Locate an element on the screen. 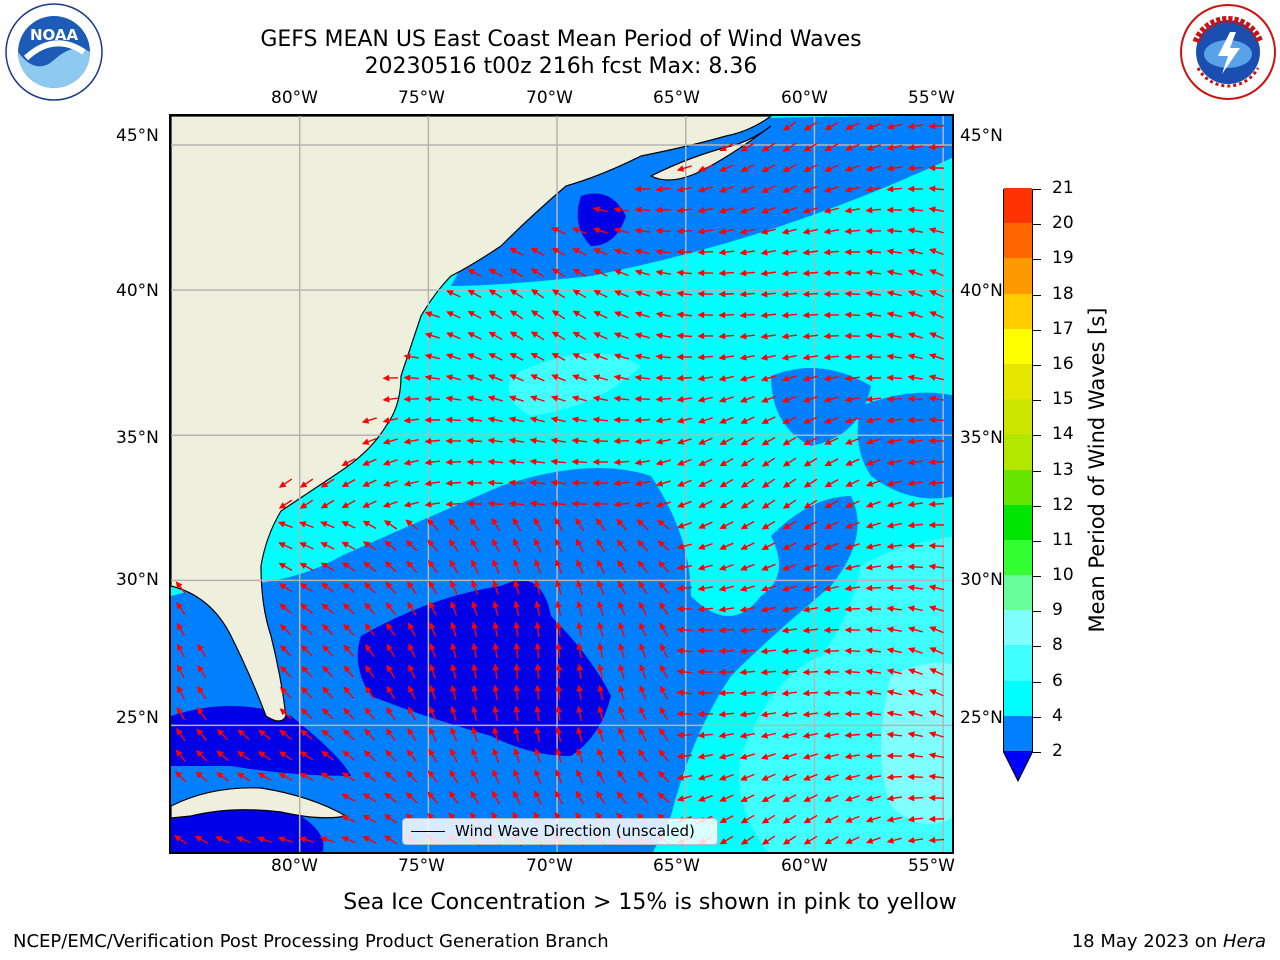  colorbar-tick is located at coordinates (1037, 365).